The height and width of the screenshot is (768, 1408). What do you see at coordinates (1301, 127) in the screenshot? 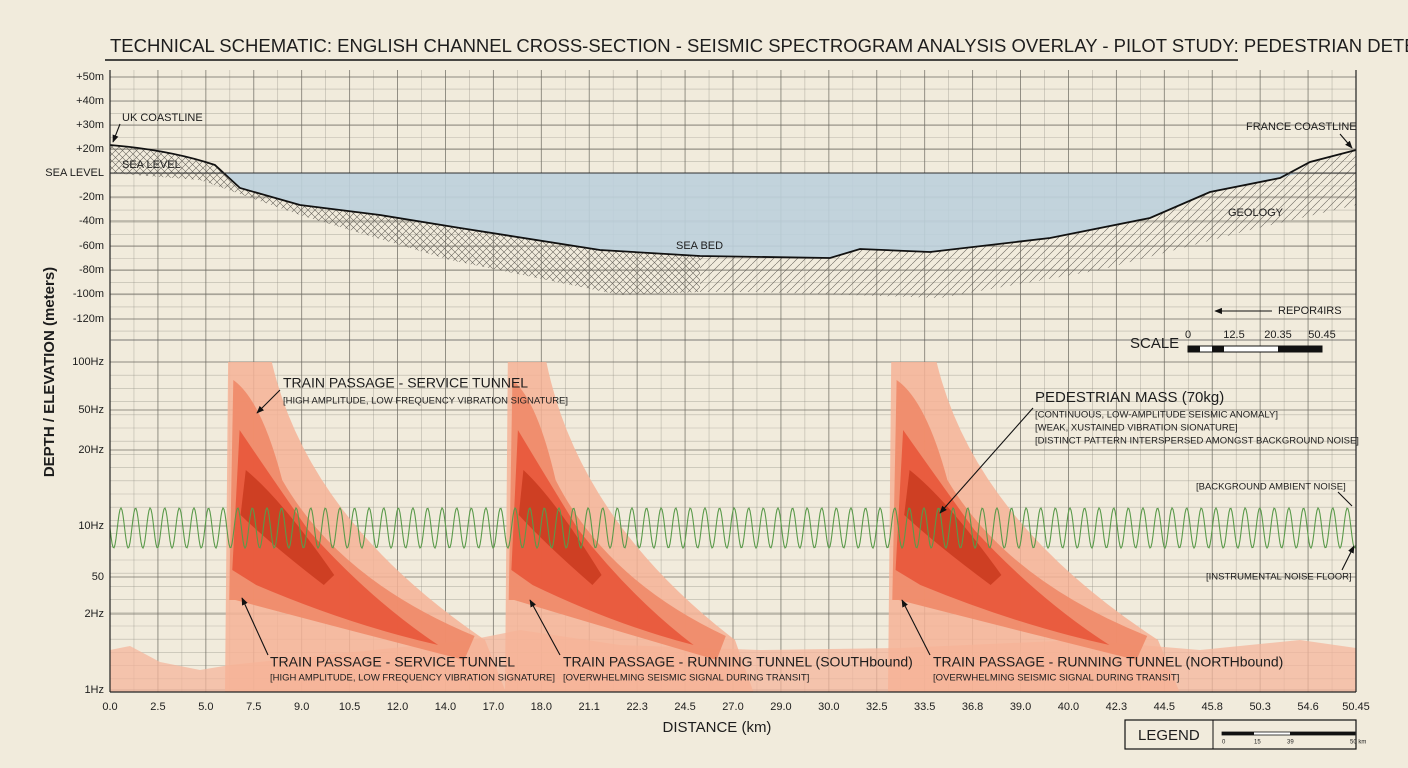
I see `france-coastline-label: FRANCE COASTLINE` at bounding box center [1301, 127].